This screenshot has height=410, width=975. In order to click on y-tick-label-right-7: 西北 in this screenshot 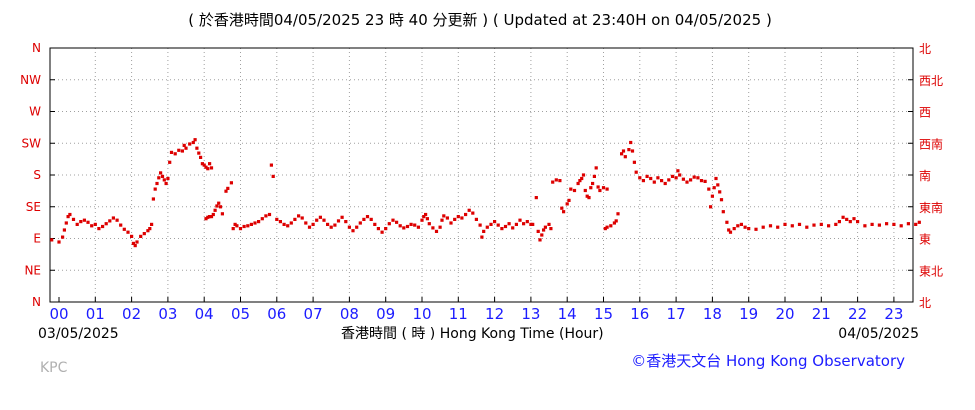, I will do `click(931, 81)`.